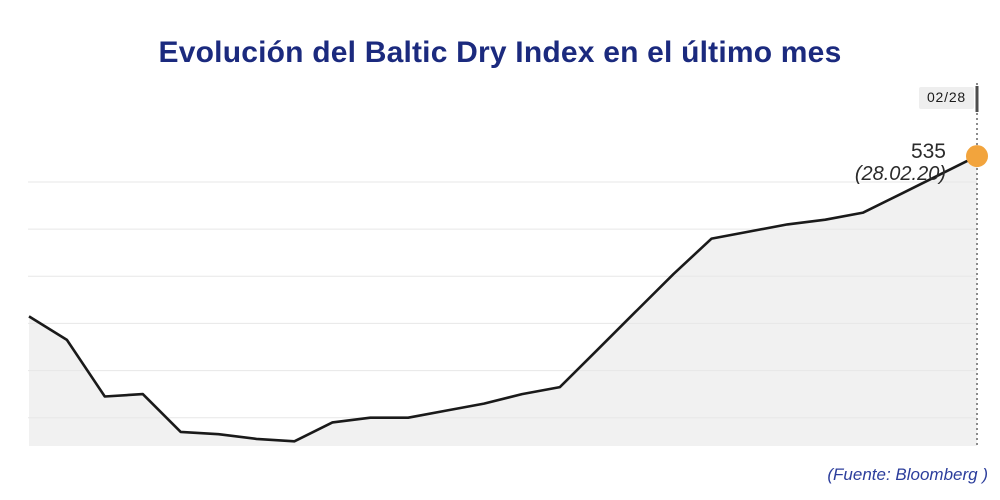 The height and width of the screenshot is (500, 1000). I want to click on crosshair-label-tick, so click(977, 99).